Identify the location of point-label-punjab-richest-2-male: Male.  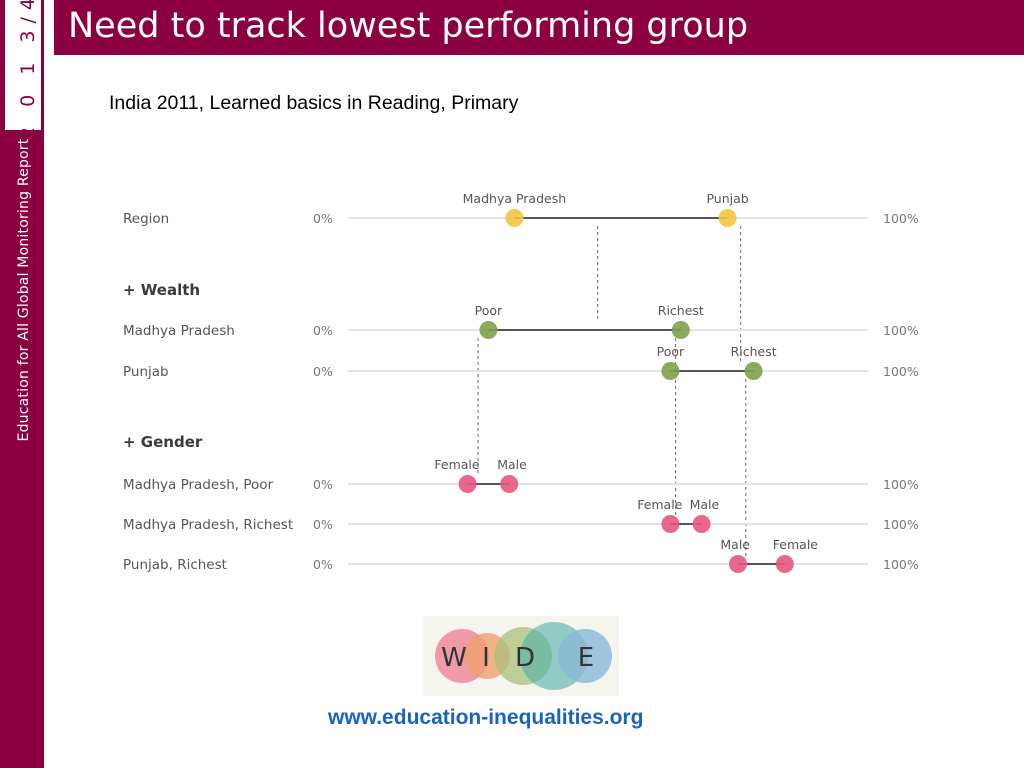
(735, 544).